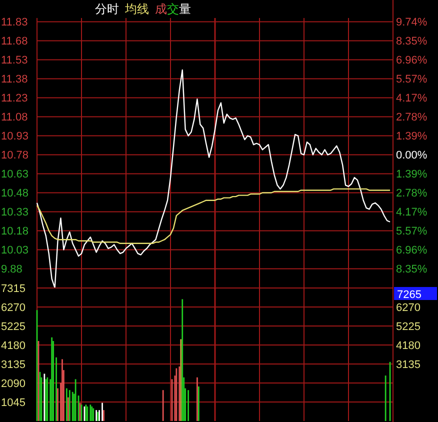 The width and height of the screenshot is (438, 422). I want to click on y-tick-label: 10.48, so click(15, 194).